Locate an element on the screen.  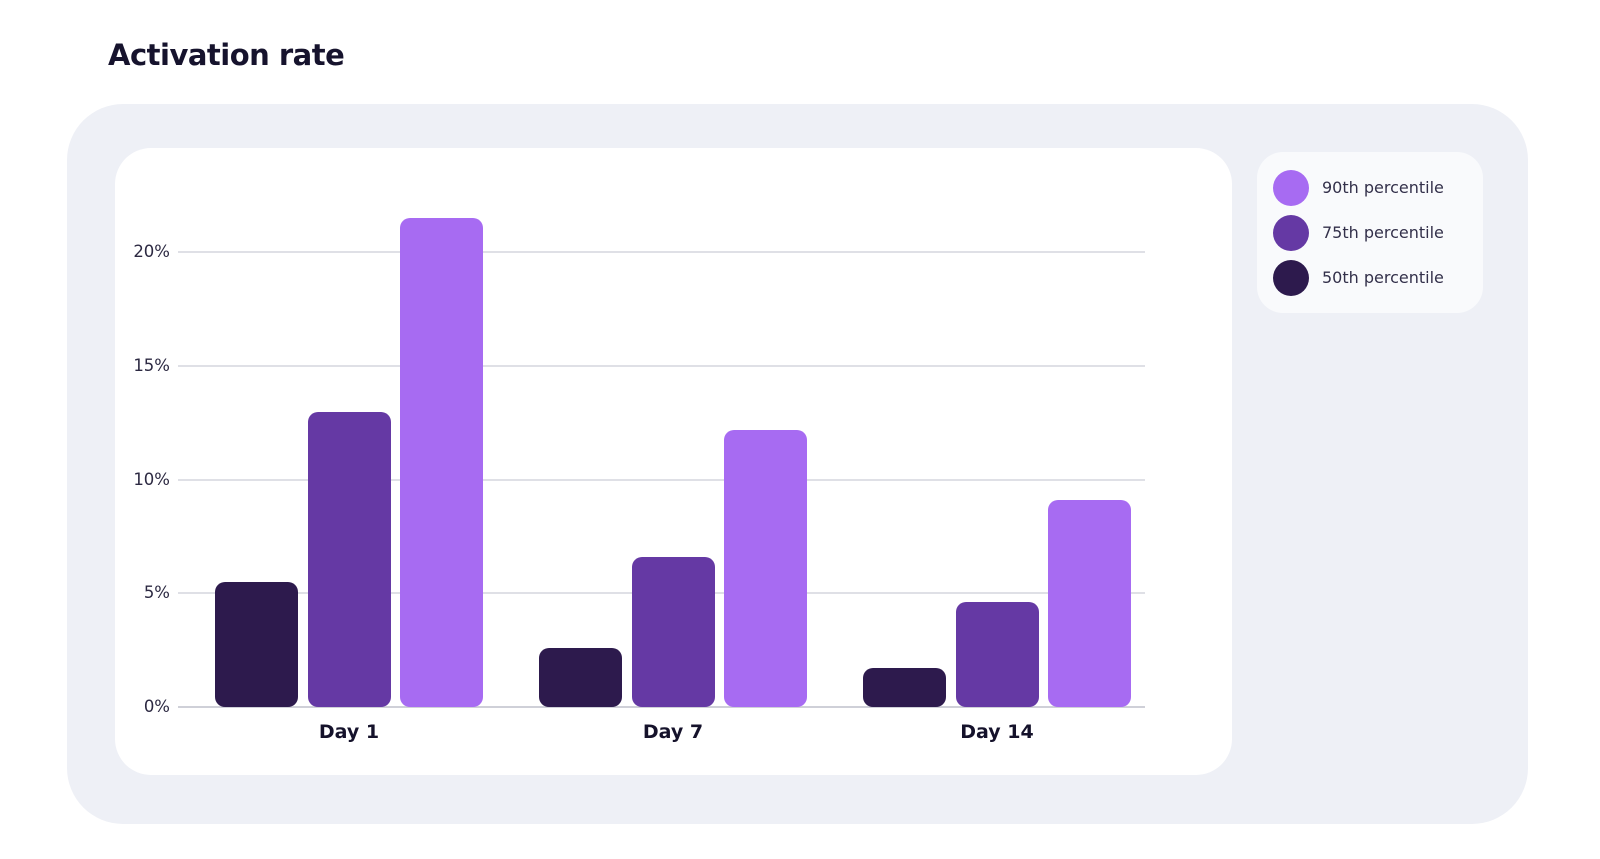
bar-day-1-50th-percentile is located at coordinates (256, 644).